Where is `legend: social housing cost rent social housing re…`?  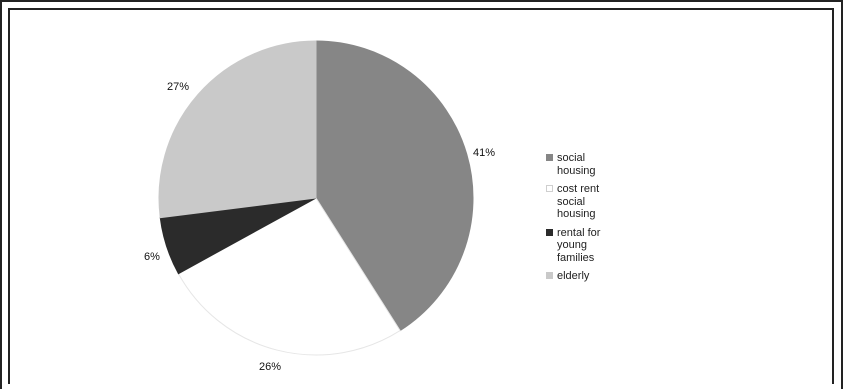
legend: social housing cost rent social housing re… is located at coordinates (601, 217).